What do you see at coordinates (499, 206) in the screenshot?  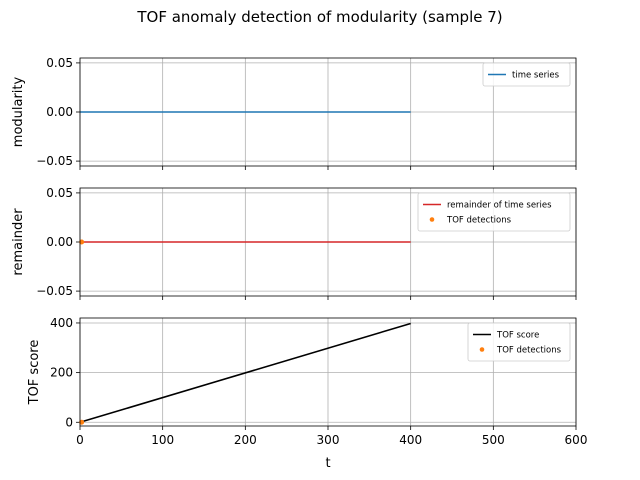 I see `legend-label: remainder of time series` at bounding box center [499, 206].